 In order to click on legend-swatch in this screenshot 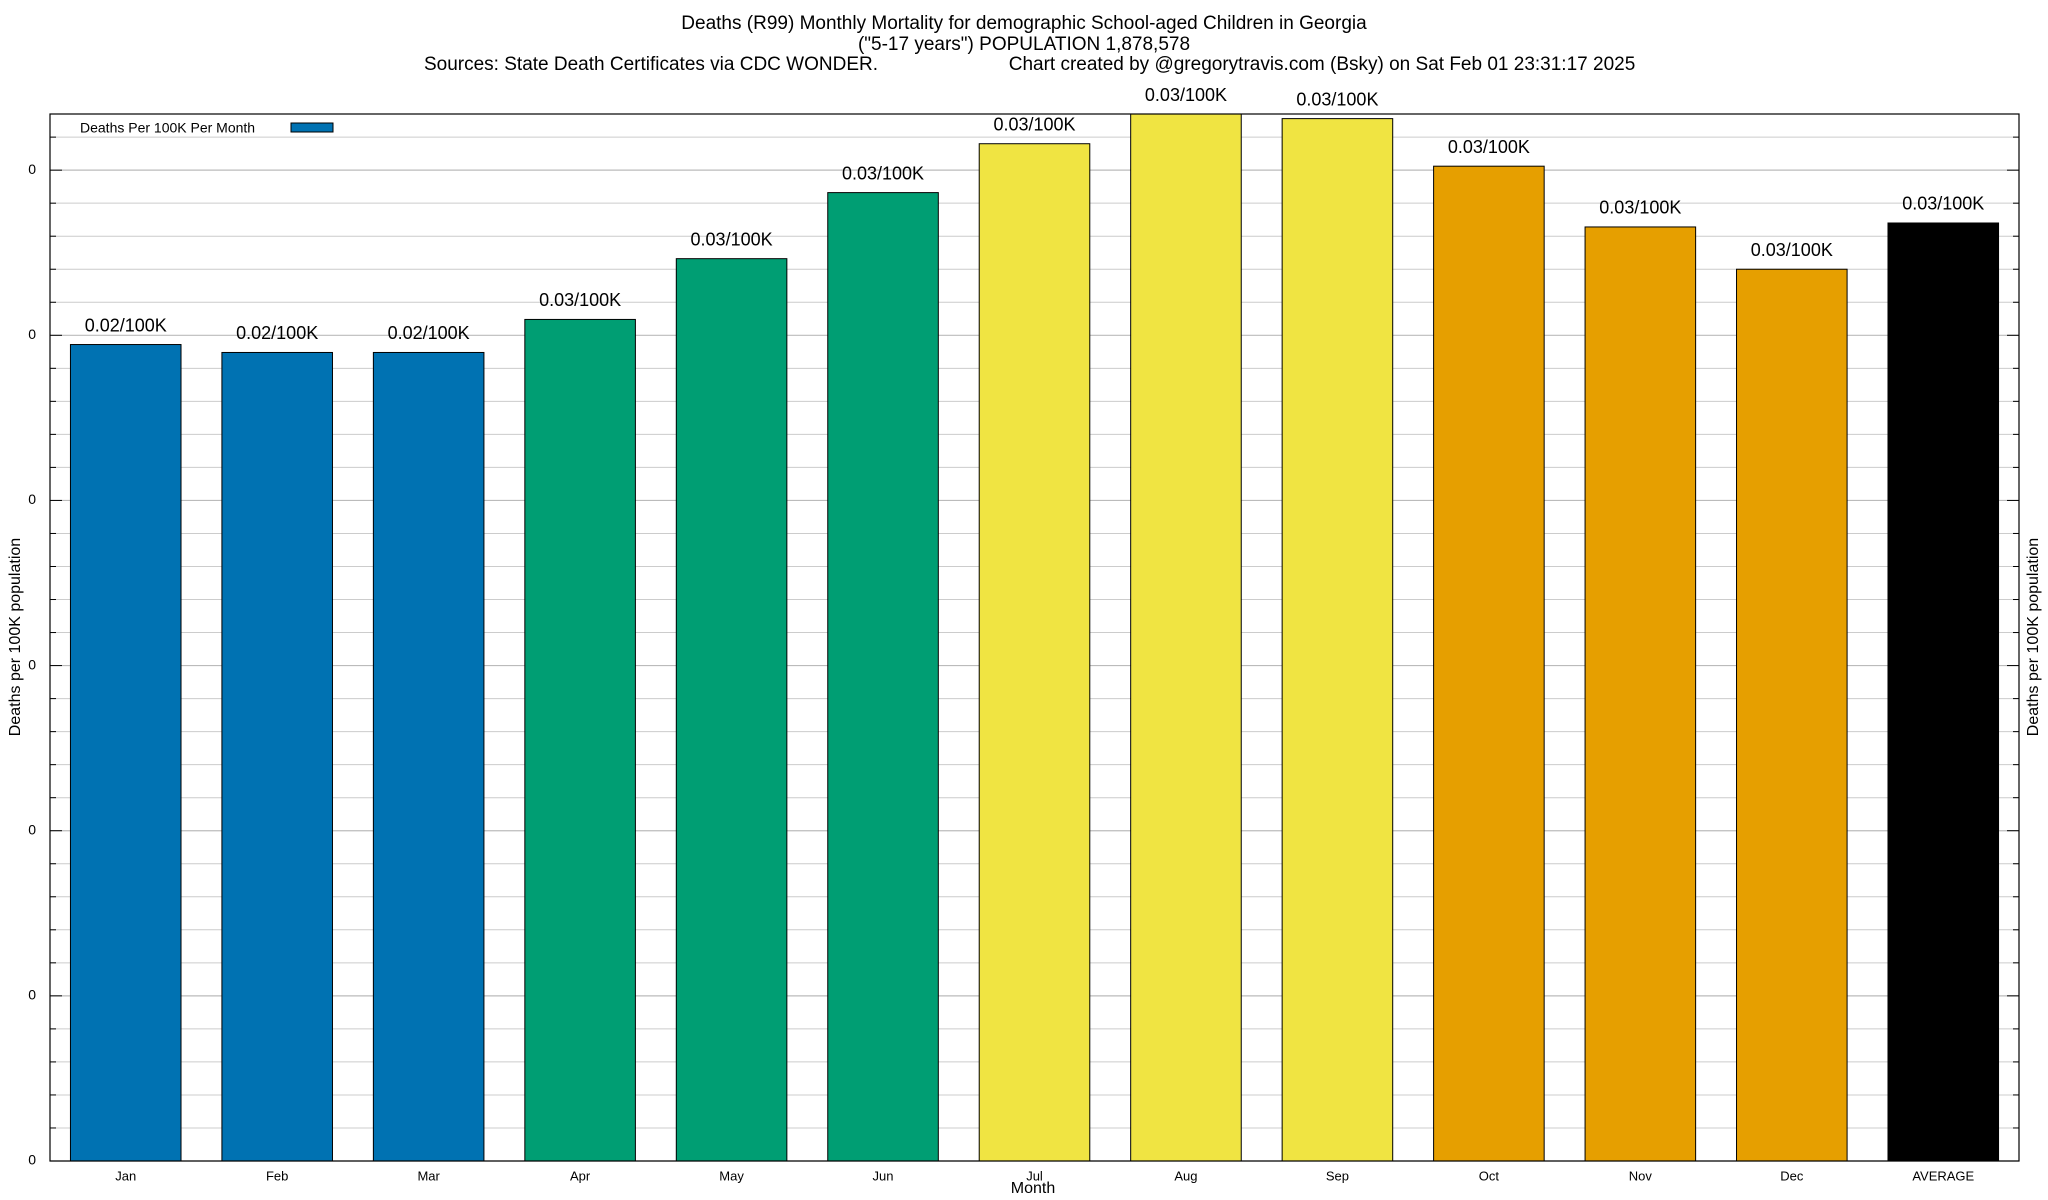, I will do `click(312, 127)`.